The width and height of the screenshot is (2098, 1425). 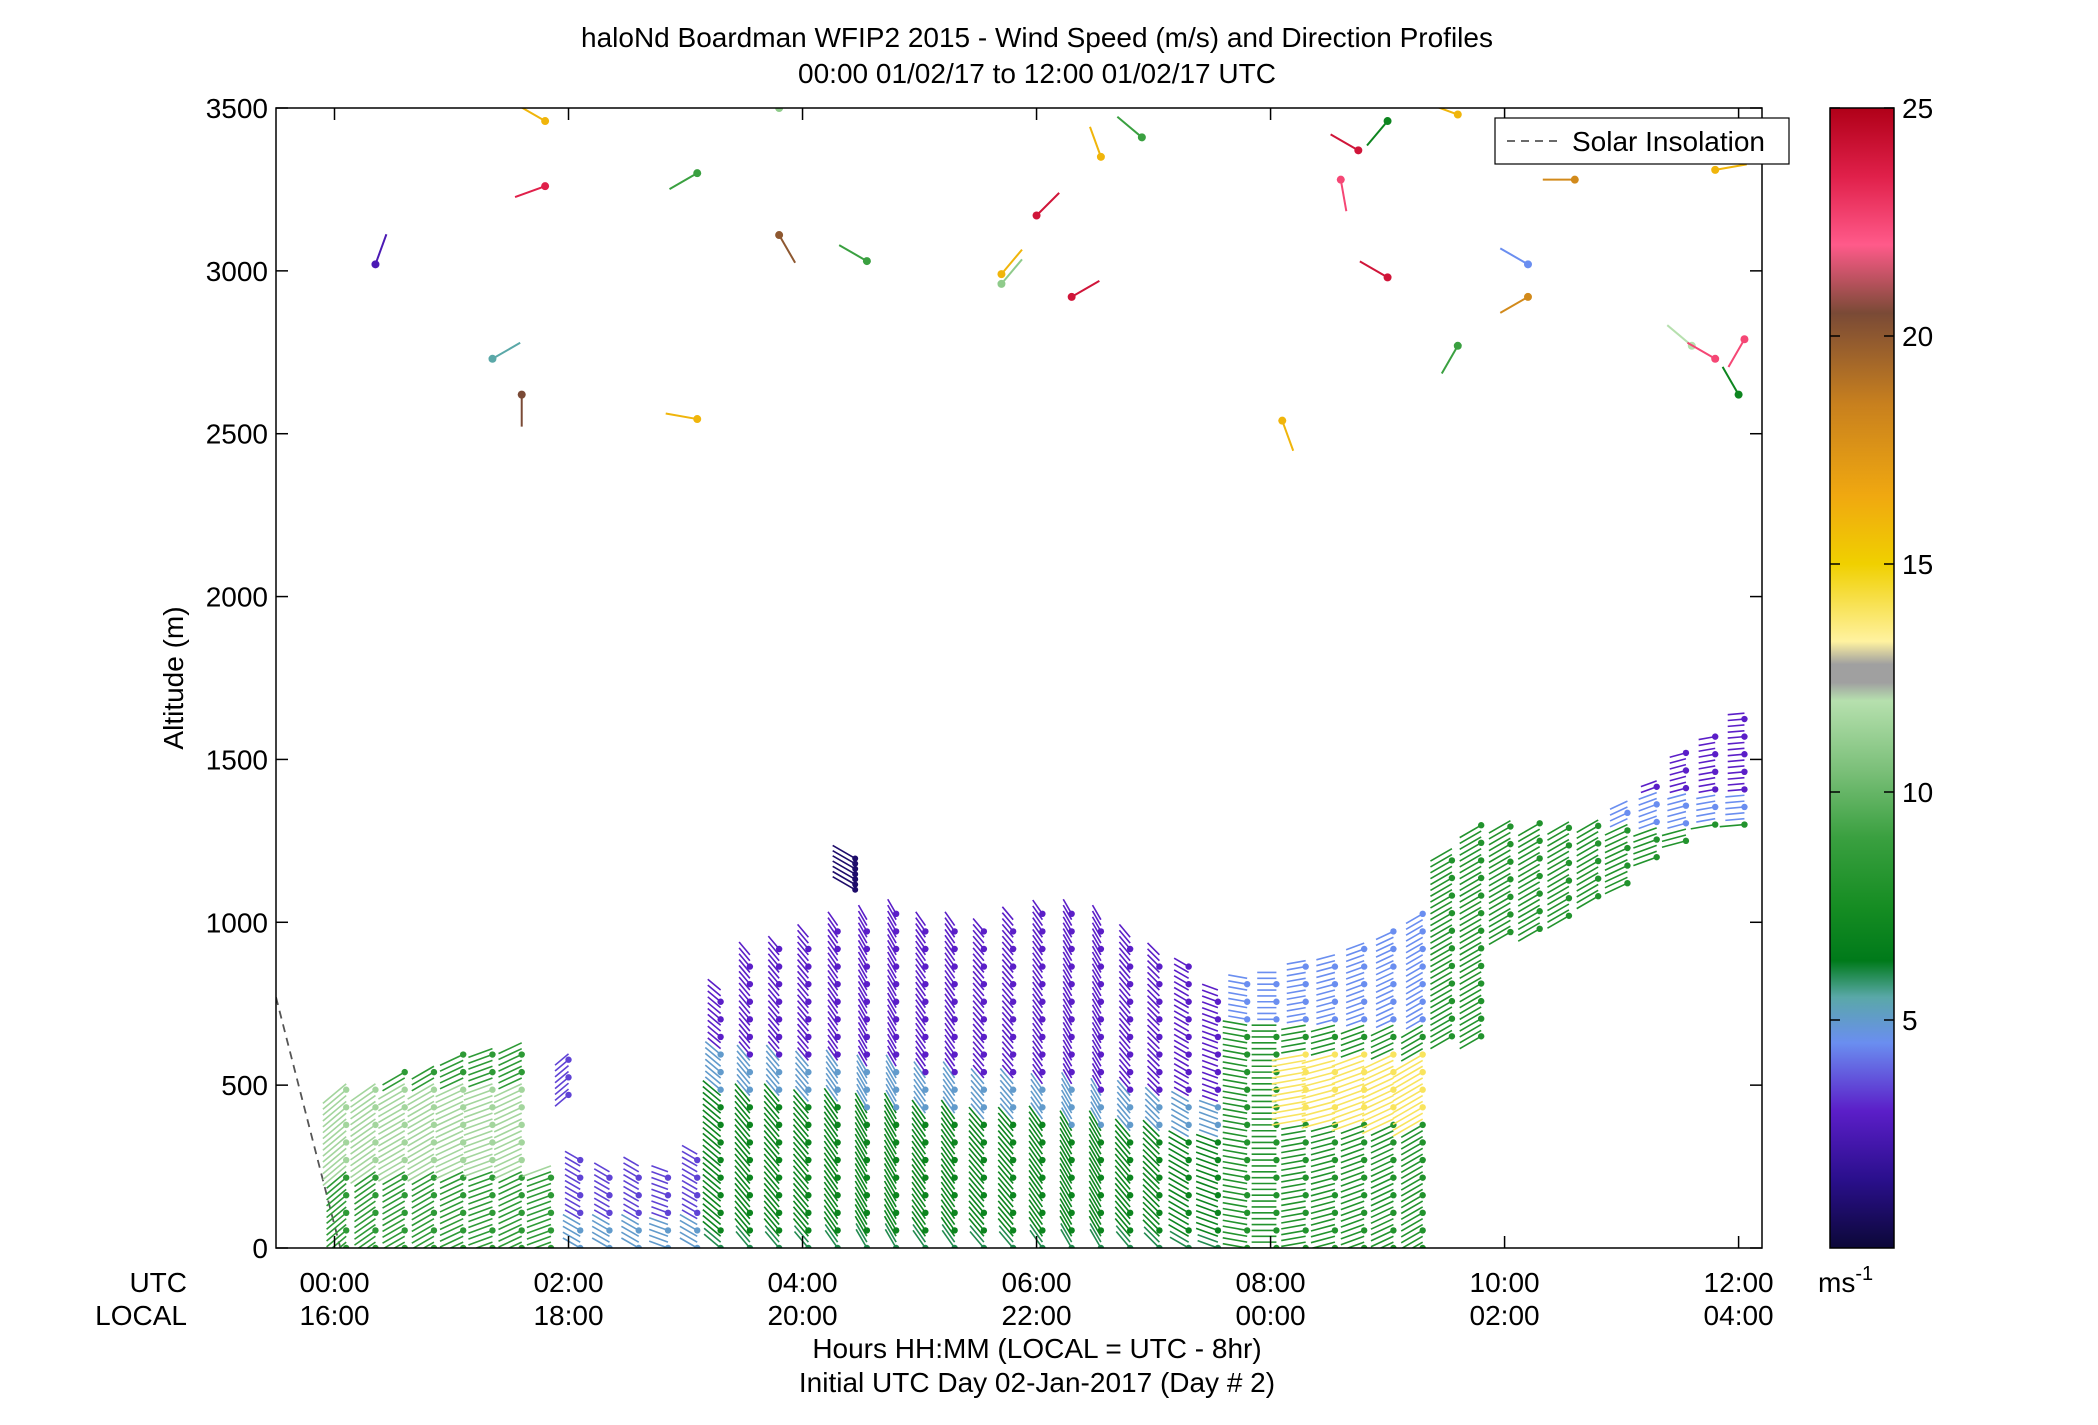 I want to click on local-row-label: LOCAL, so click(x=141, y=1315).